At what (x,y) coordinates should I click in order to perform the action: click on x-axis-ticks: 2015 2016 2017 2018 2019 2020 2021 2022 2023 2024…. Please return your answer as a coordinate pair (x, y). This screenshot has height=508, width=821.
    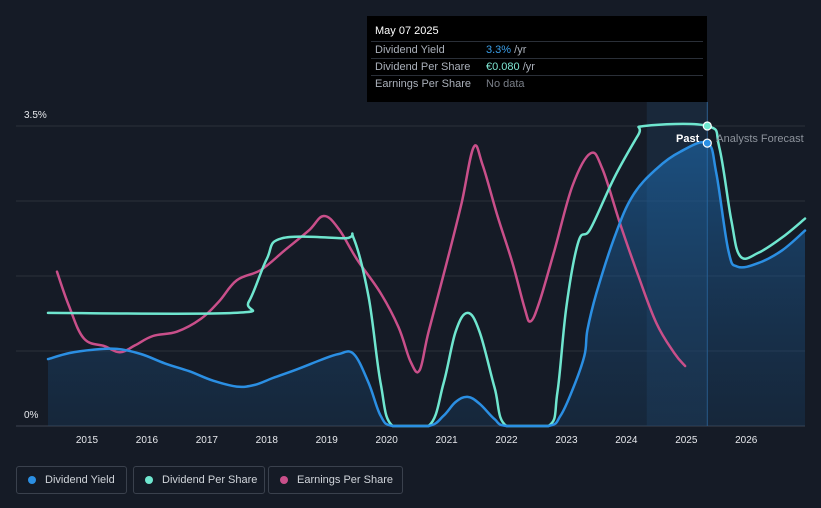
    Looking at the image, I should click on (417, 440).